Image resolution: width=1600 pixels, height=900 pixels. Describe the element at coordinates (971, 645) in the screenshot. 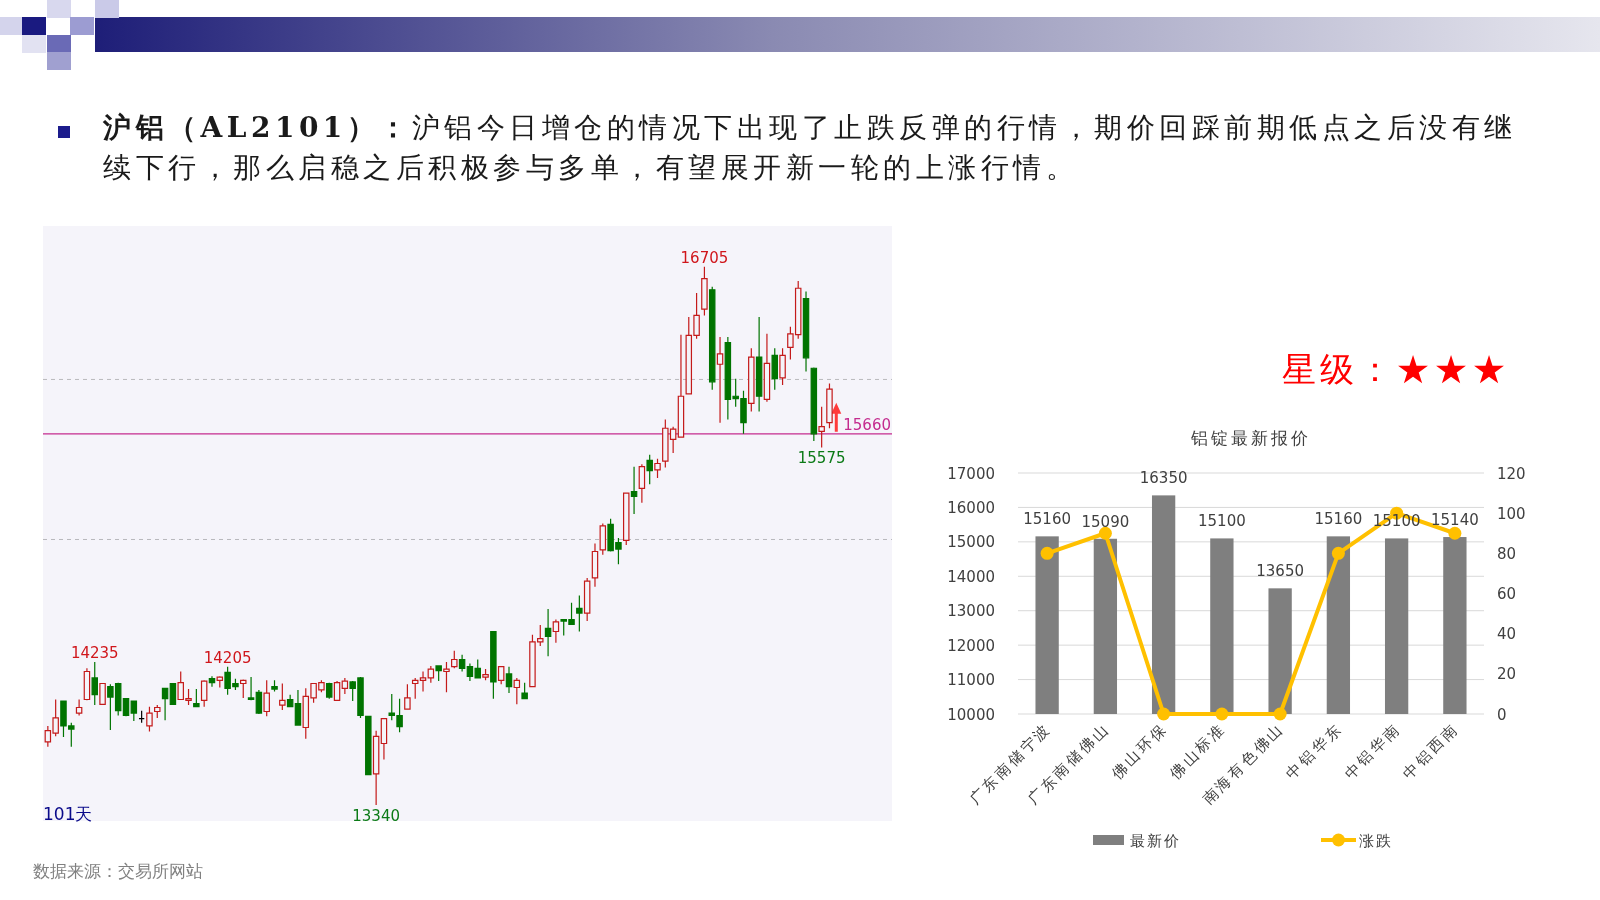

I see `y-tick-label: 12000` at that location.